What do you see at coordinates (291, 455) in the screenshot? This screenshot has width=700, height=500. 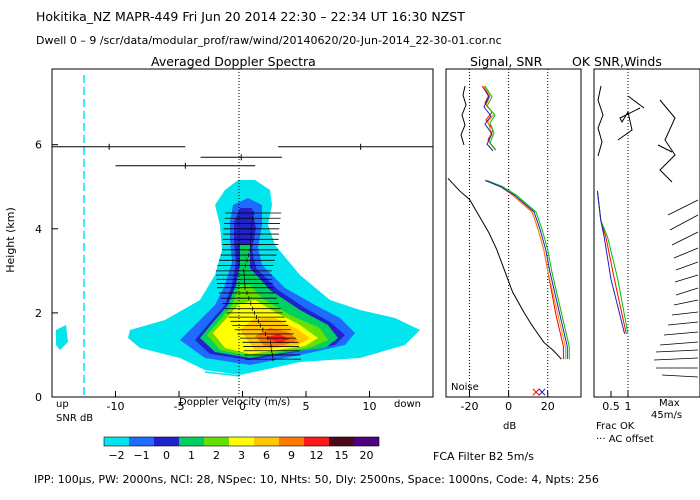 I see `colorbar-tick-label: 9` at bounding box center [291, 455].